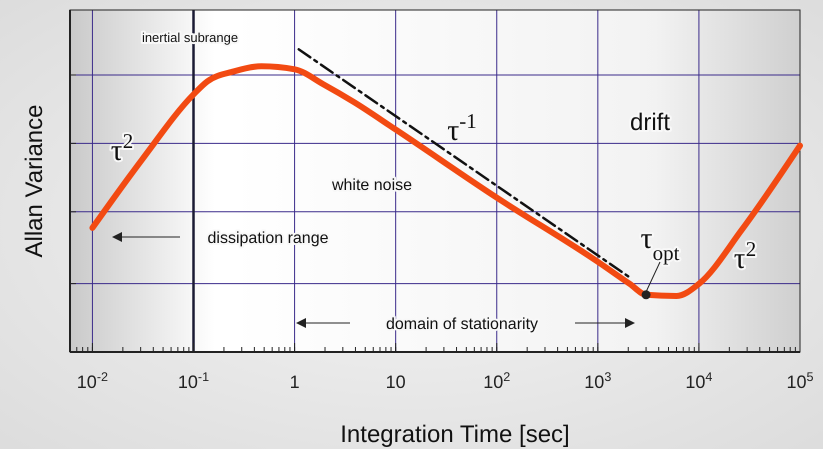  I want to click on x-tick-label: 10$^{4}$, so click(698, 381).